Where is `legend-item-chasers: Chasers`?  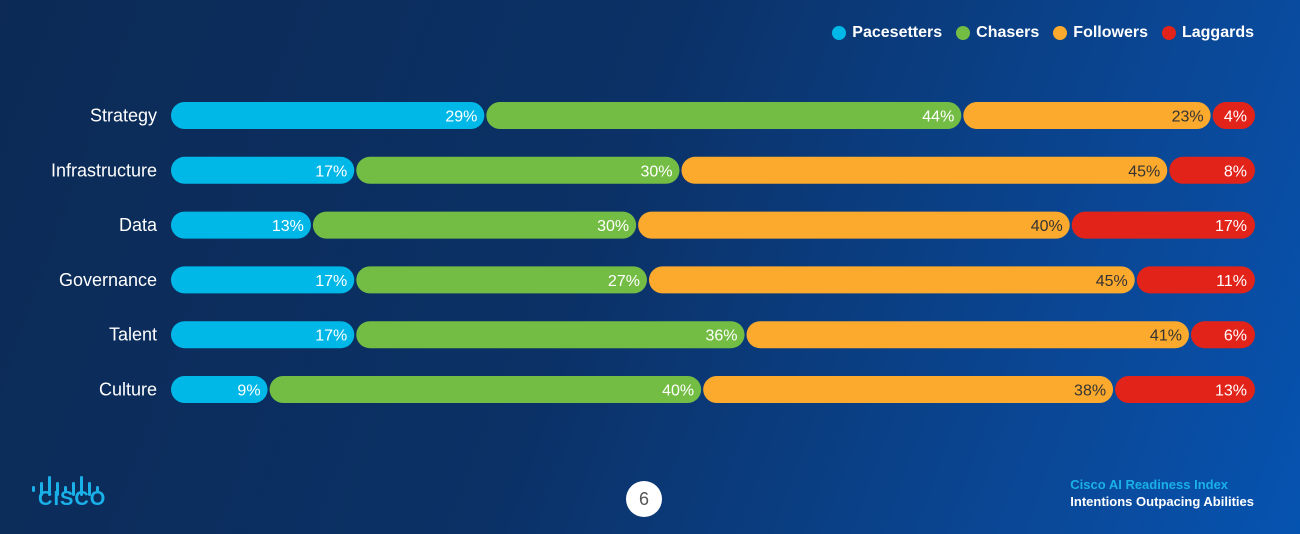 legend-item-chasers: Chasers is located at coordinates (997, 33).